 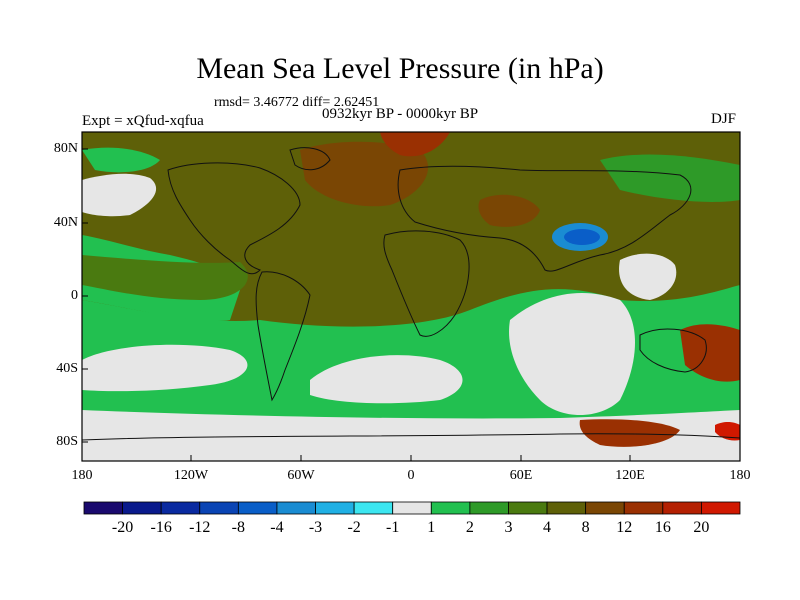 I want to click on field-tibet-blue-inner, so click(x=582, y=237).